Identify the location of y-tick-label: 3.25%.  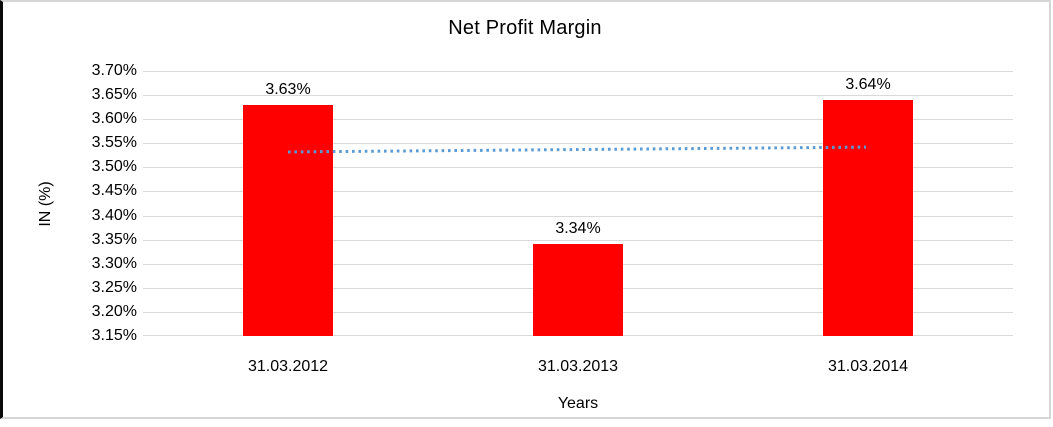
(114, 287).